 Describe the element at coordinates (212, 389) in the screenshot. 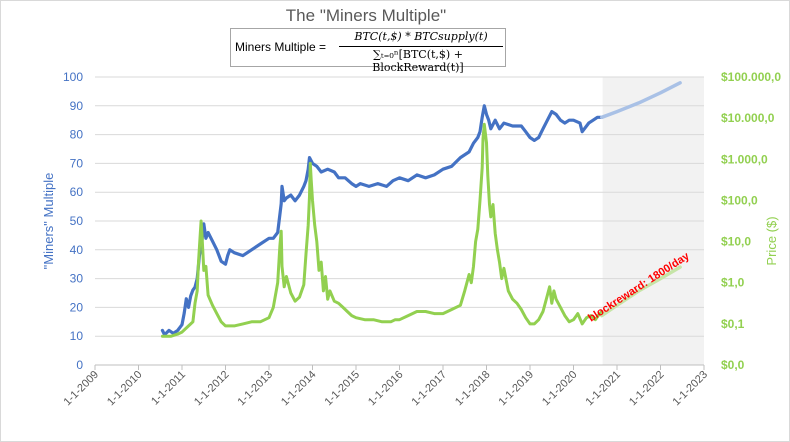

I see `x-tick-label: 1-1-2012` at that location.